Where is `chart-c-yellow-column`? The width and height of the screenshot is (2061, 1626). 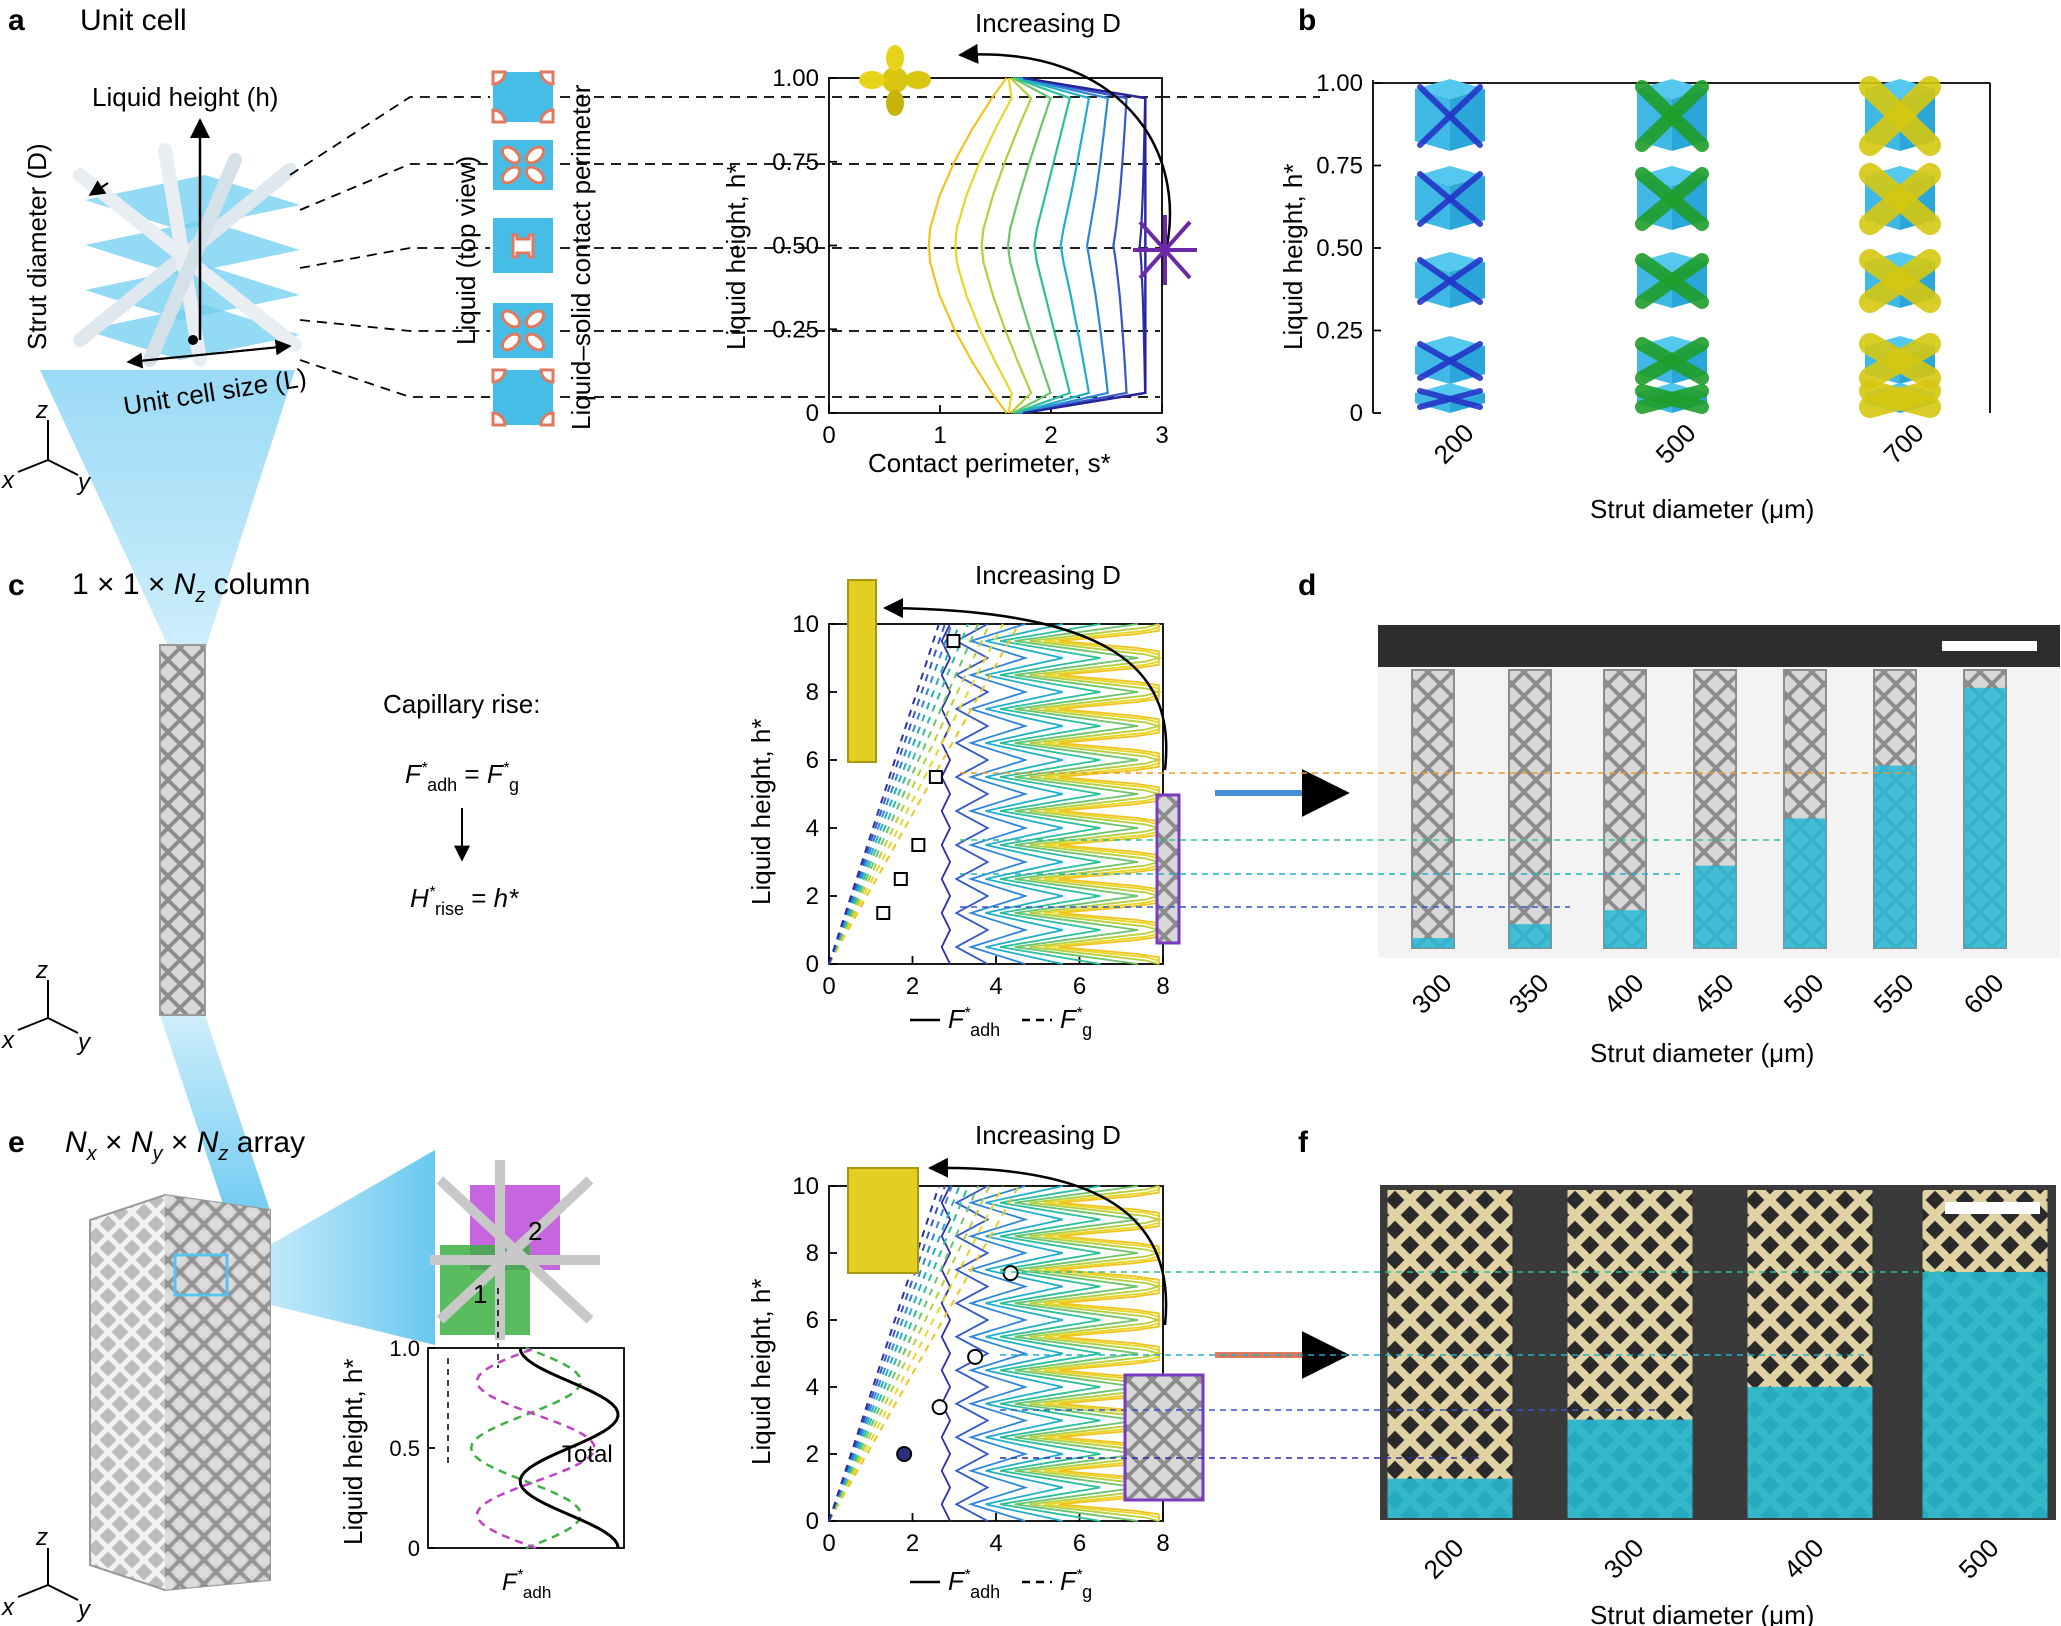
chart-c-yellow-column is located at coordinates (862, 671).